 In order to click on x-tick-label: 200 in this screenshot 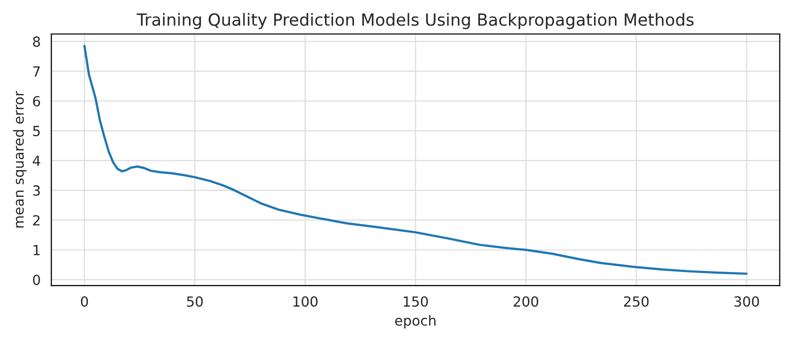, I will do `click(526, 301)`.